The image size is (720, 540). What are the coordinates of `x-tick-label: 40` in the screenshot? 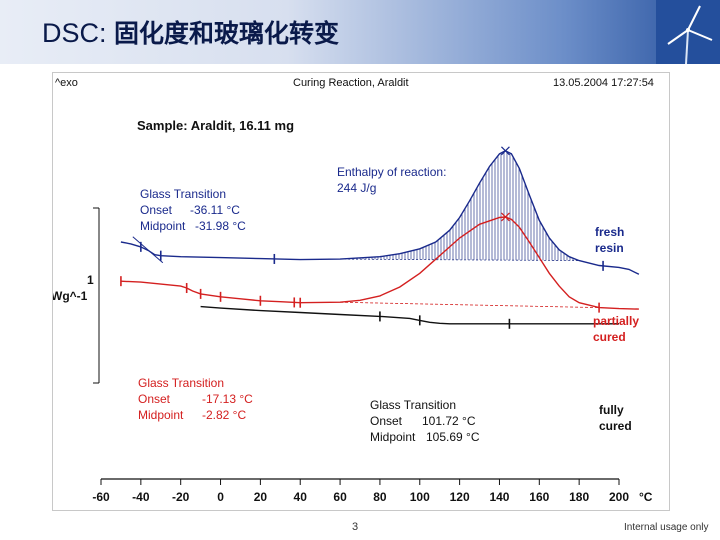 It's located at (301, 497).